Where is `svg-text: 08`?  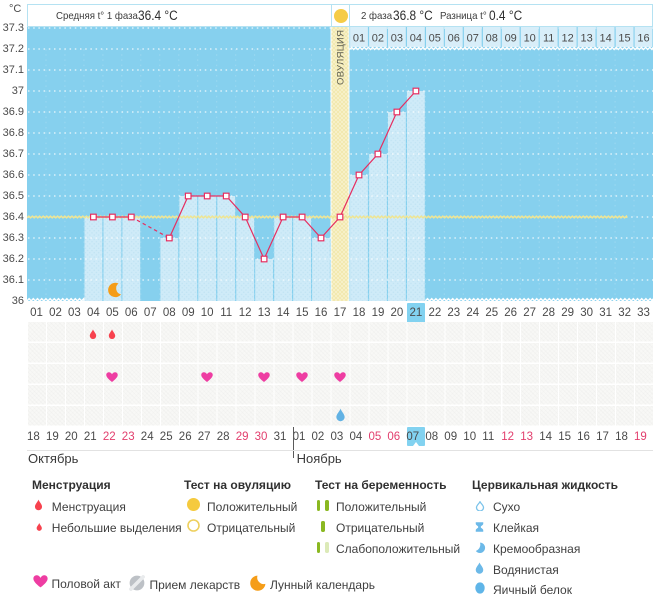 svg-text: 08 is located at coordinates (492, 39).